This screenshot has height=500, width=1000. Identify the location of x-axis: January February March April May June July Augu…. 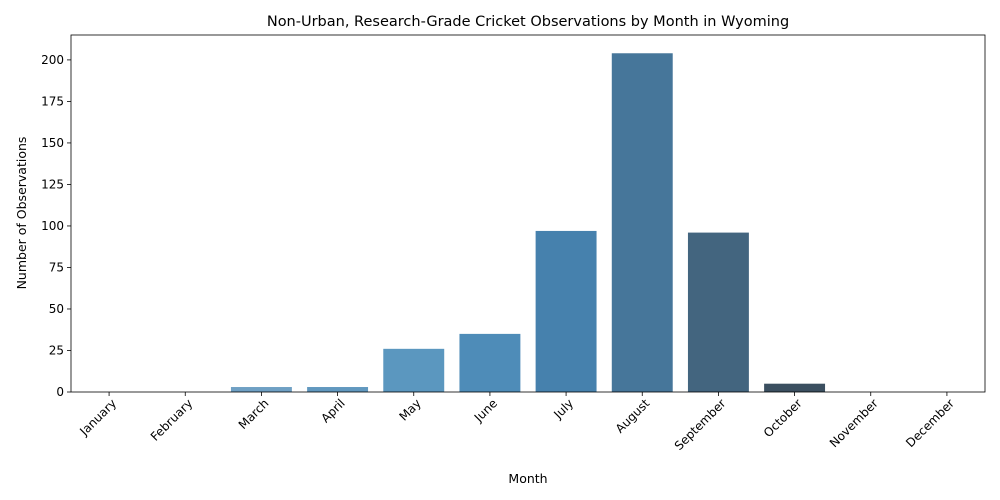
(516, 422).